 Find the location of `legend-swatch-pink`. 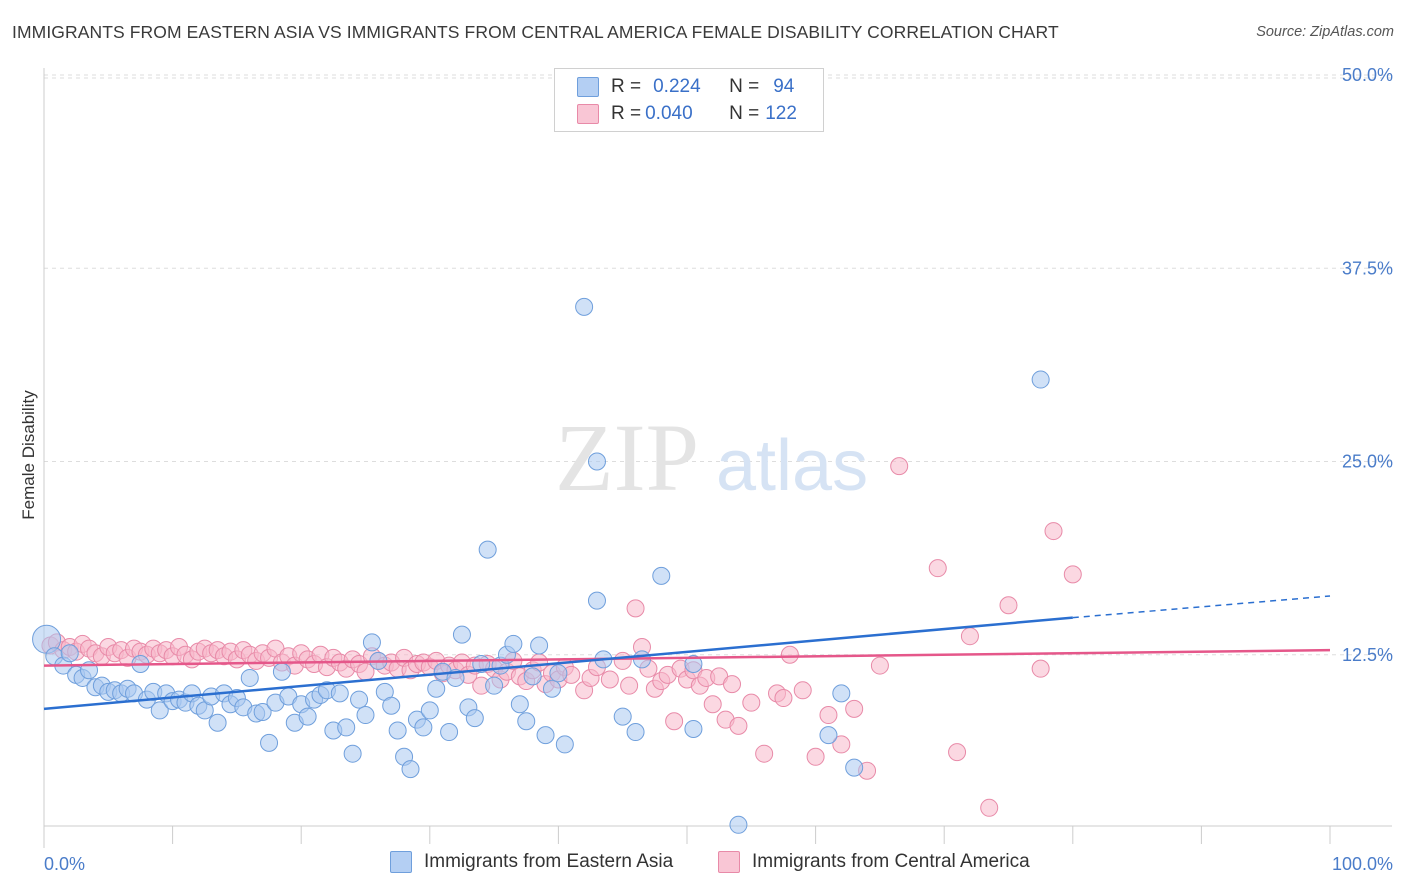

legend-swatch-pink is located at coordinates (588, 114).